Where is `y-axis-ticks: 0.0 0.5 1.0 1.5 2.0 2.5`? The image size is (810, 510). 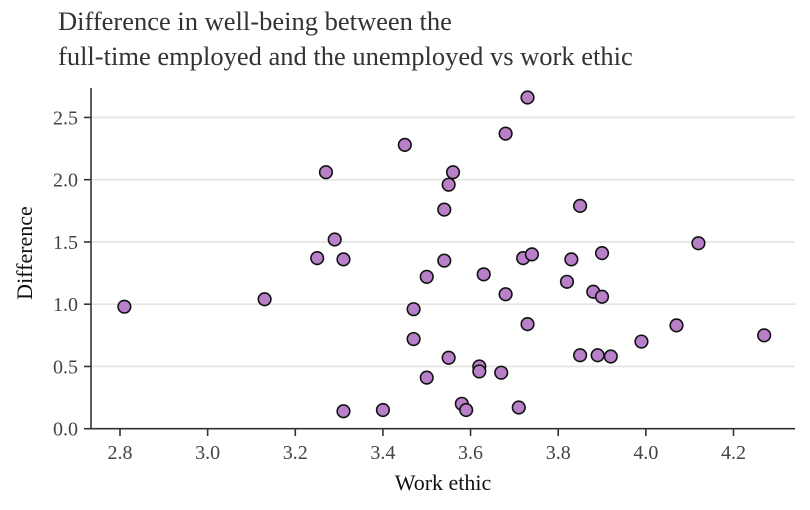
y-axis-ticks: 0.0 0.5 1.0 1.5 2.0 2.5 is located at coordinates (72, 274).